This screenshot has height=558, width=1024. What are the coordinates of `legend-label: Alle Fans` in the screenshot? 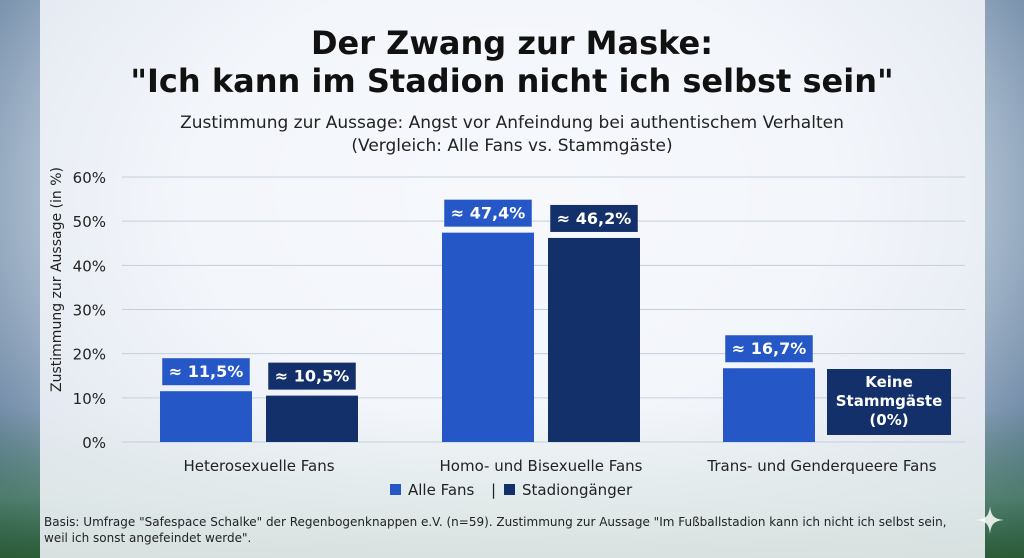 It's located at (441, 490).